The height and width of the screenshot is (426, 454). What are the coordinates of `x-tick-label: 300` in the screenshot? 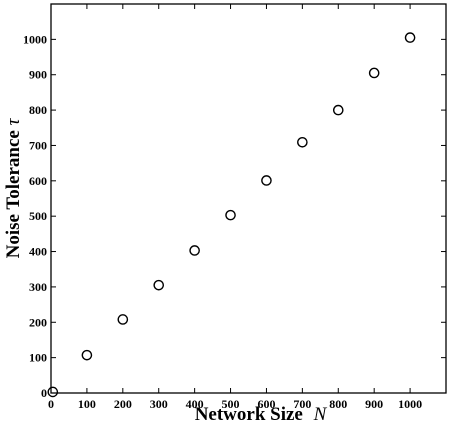 It's located at (159, 404).